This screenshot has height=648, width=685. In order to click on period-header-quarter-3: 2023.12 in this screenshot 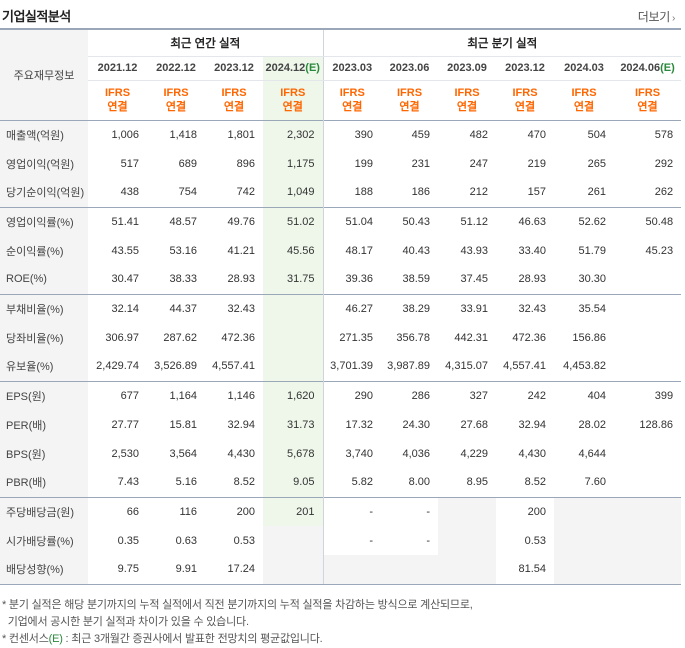, I will do `click(525, 68)`.